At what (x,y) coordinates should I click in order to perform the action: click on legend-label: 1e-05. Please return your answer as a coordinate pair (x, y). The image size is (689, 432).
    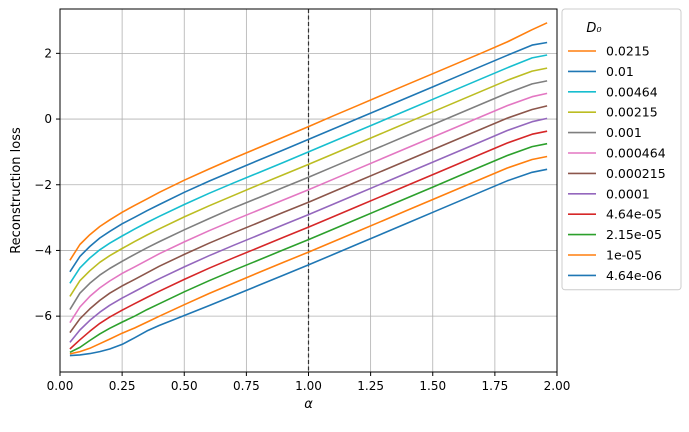
    Looking at the image, I should click on (624, 255).